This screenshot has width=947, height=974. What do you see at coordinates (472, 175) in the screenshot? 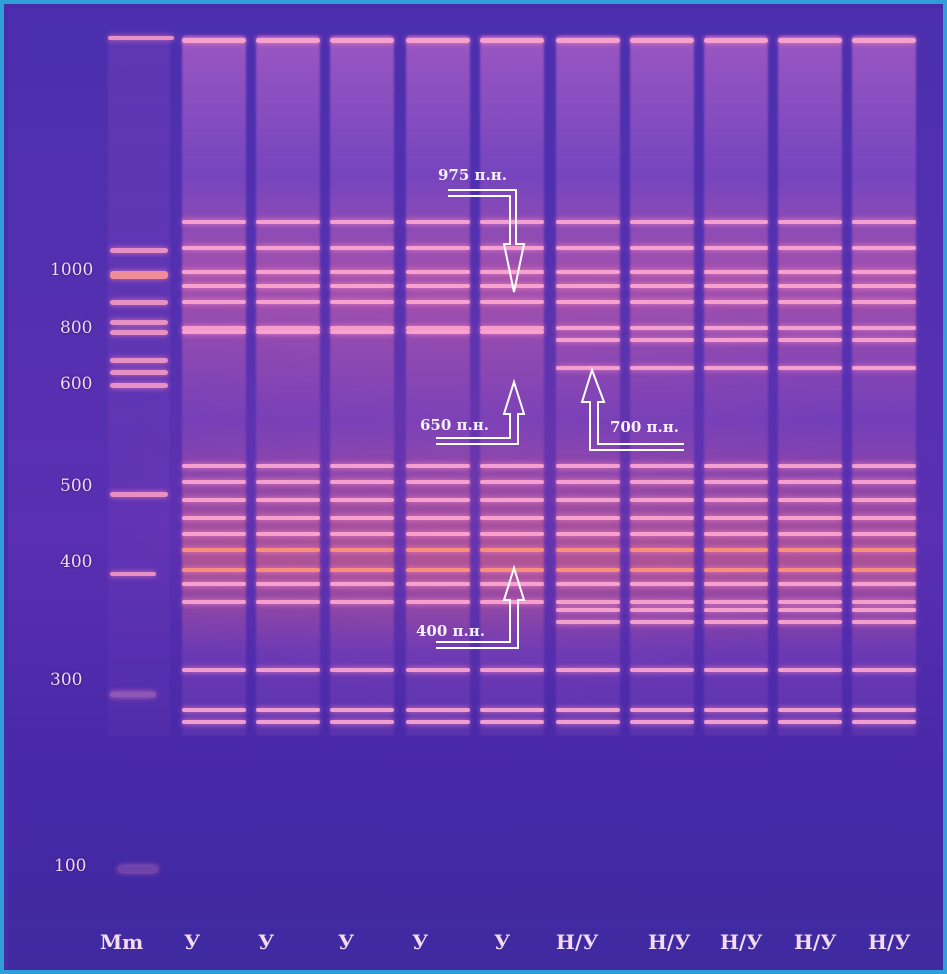
I see `annotation-975: 975 п.н.` at bounding box center [472, 175].